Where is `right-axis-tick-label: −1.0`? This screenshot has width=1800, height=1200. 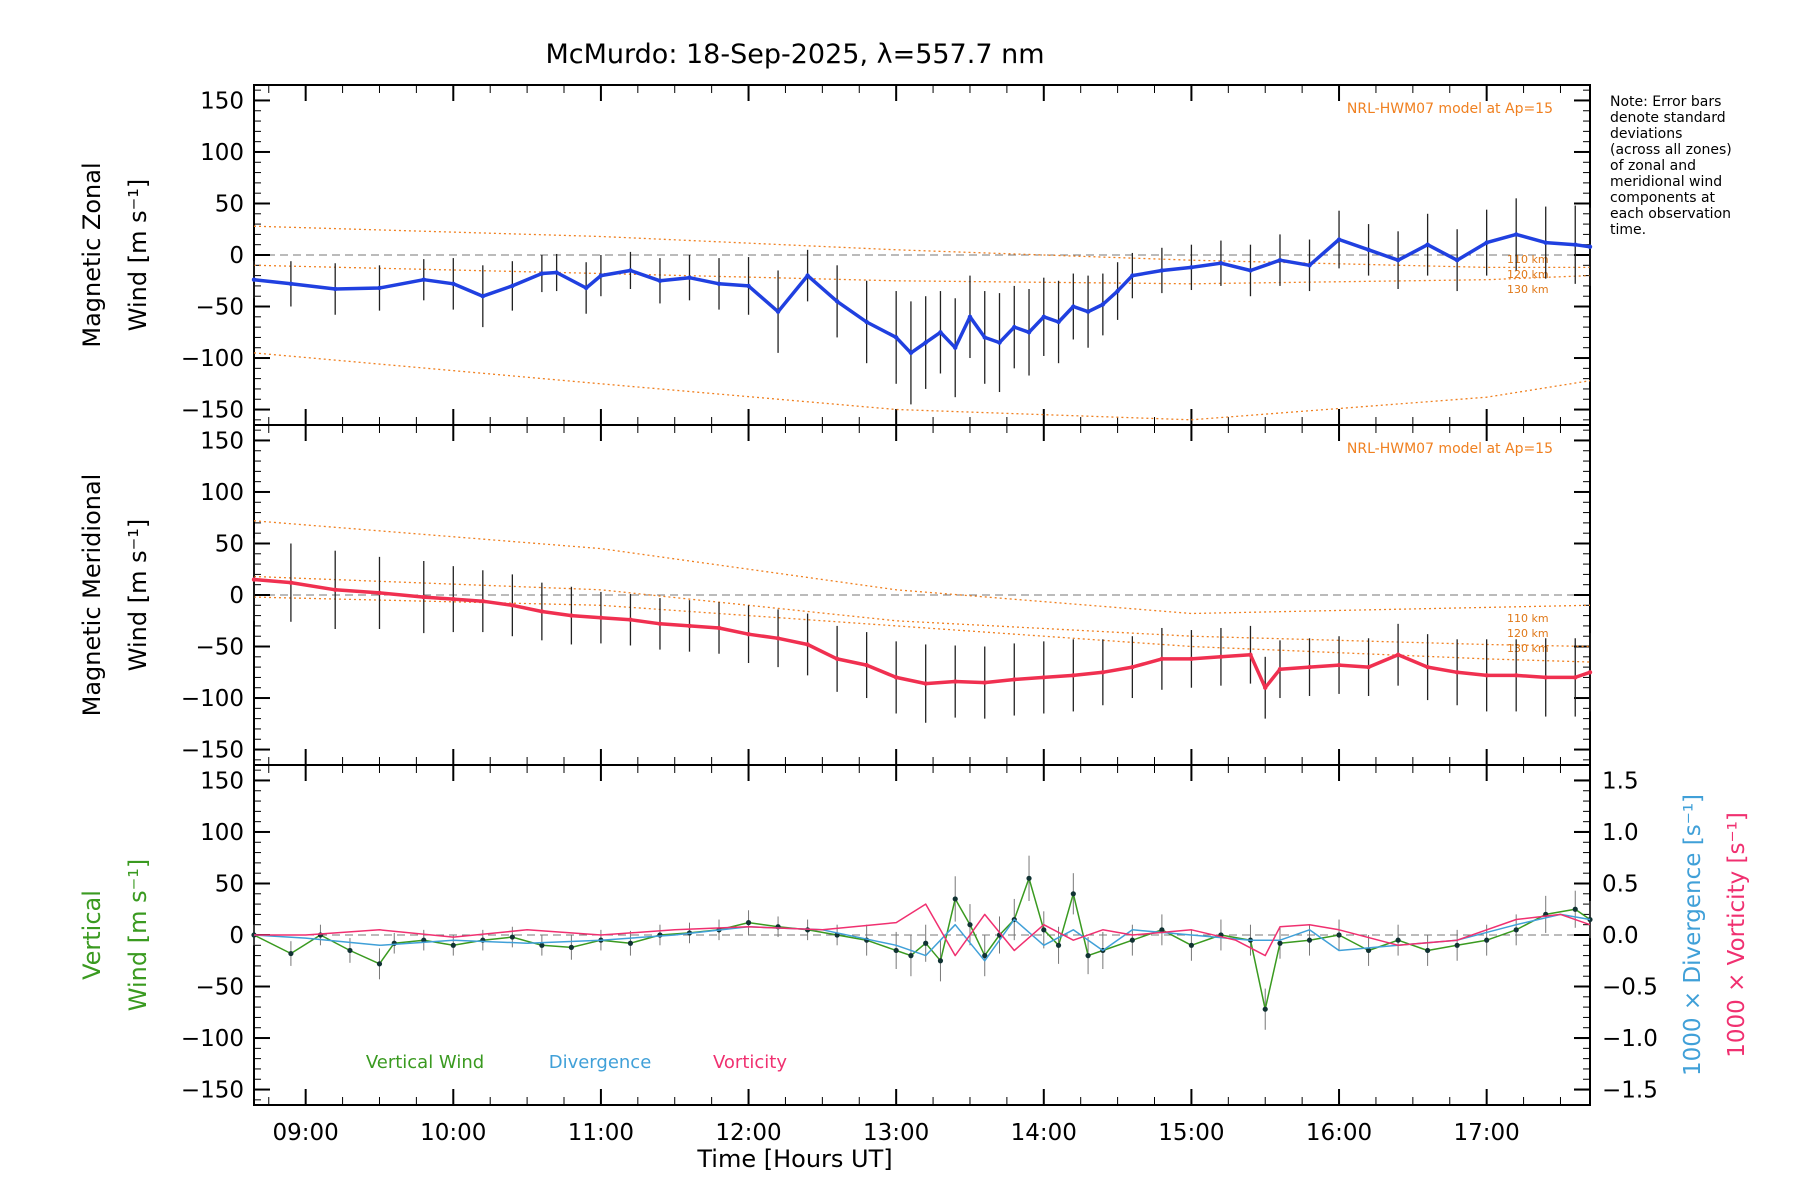
right-axis-tick-label: −1.0 is located at coordinates (1630, 1039).